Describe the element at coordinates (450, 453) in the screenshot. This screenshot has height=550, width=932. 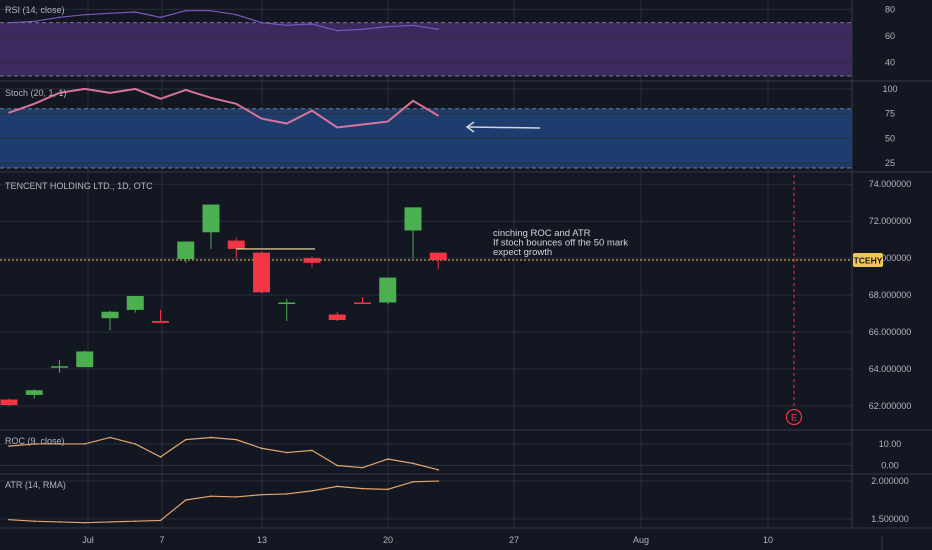
I see `roc-panel: 0.00 10.00 ROC (9, close)` at that location.